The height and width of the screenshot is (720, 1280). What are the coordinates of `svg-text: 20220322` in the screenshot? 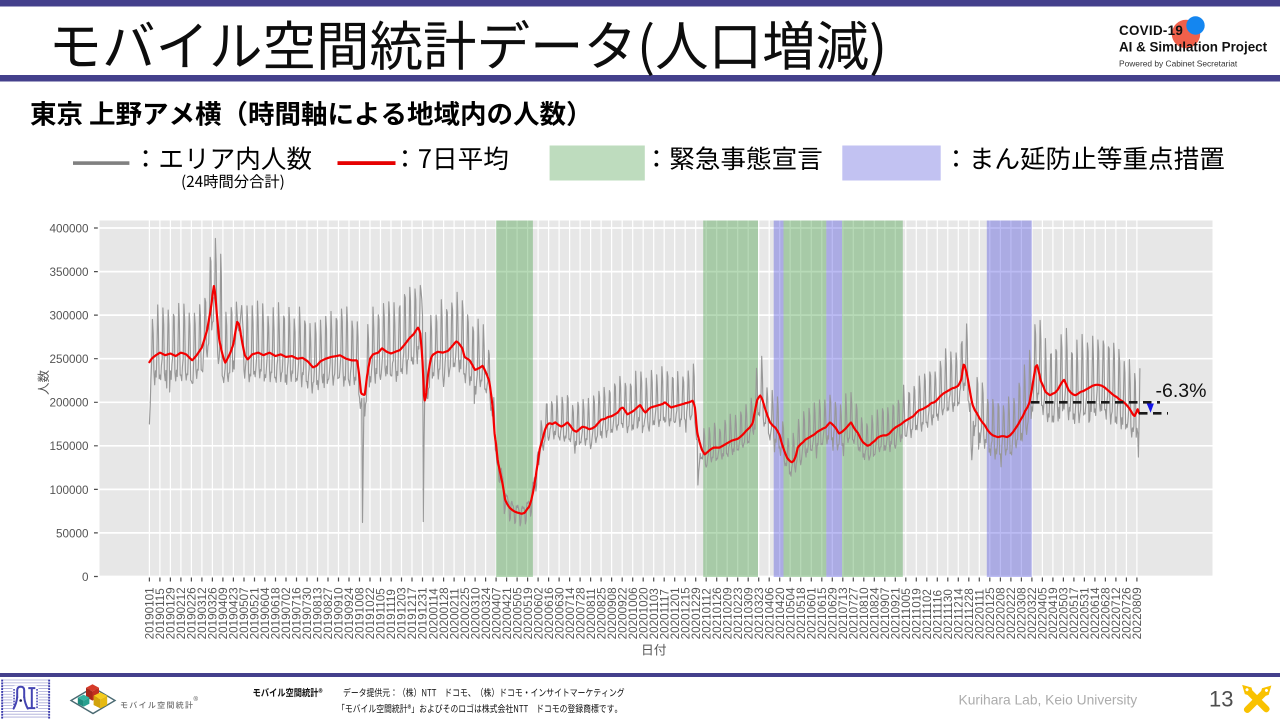 It's located at (1032, 613).